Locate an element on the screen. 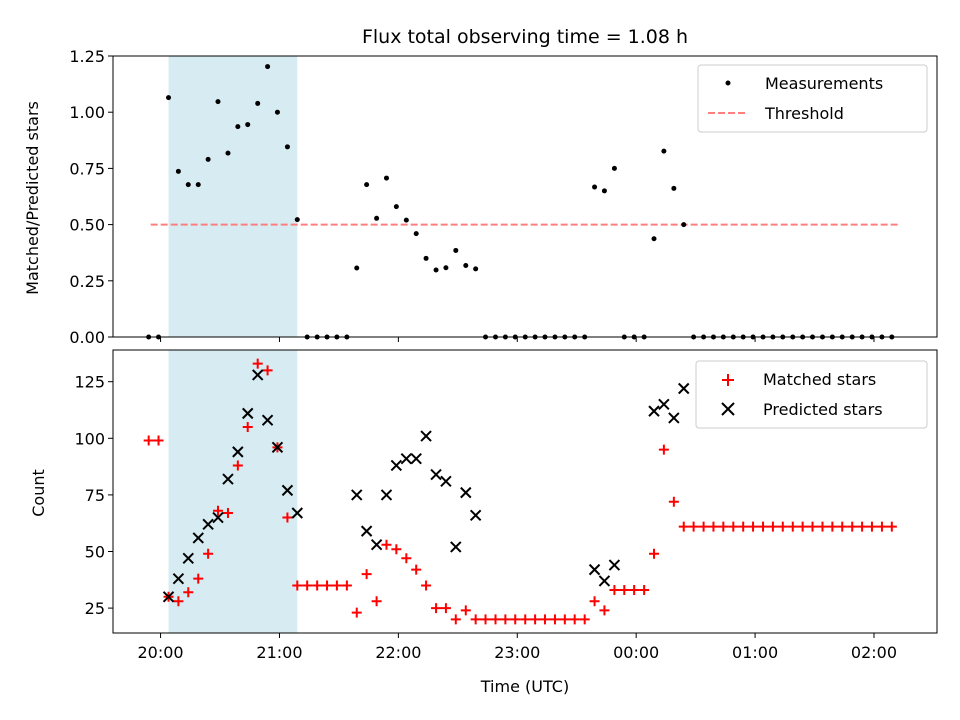 The height and width of the screenshot is (720, 960). y-tick-label: 0.75 is located at coordinates (87, 168).